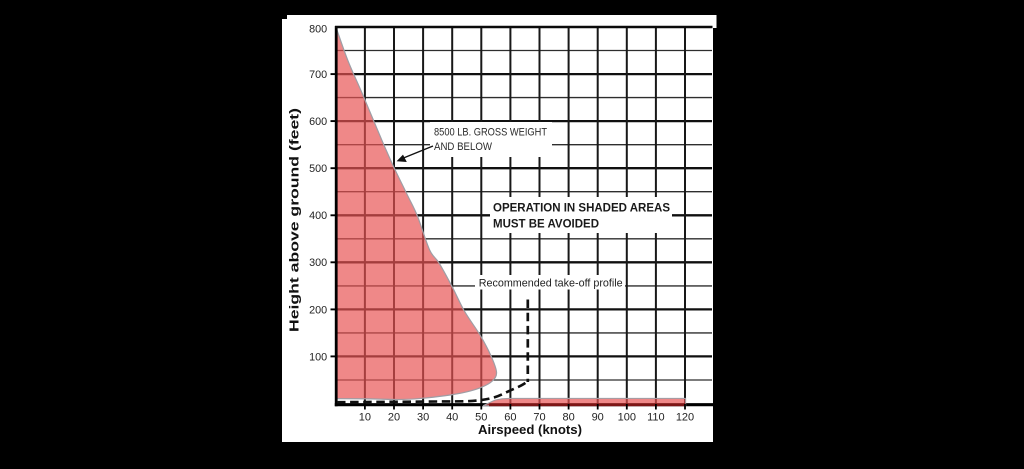 The image size is (1024, 469). Describe the element at coordinates (656, 417) in the screenshot. I see `svg-text: 110` at that location.